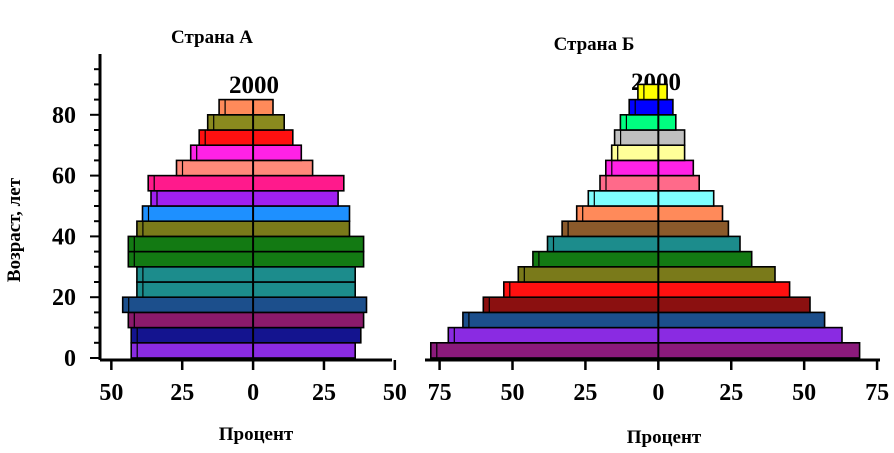 Image resolution: width=894 pixels, height=453 pixels. Describe the element at coordinates (64, 177) in the screenshot. I see `y-tick-label: 60` at that location.